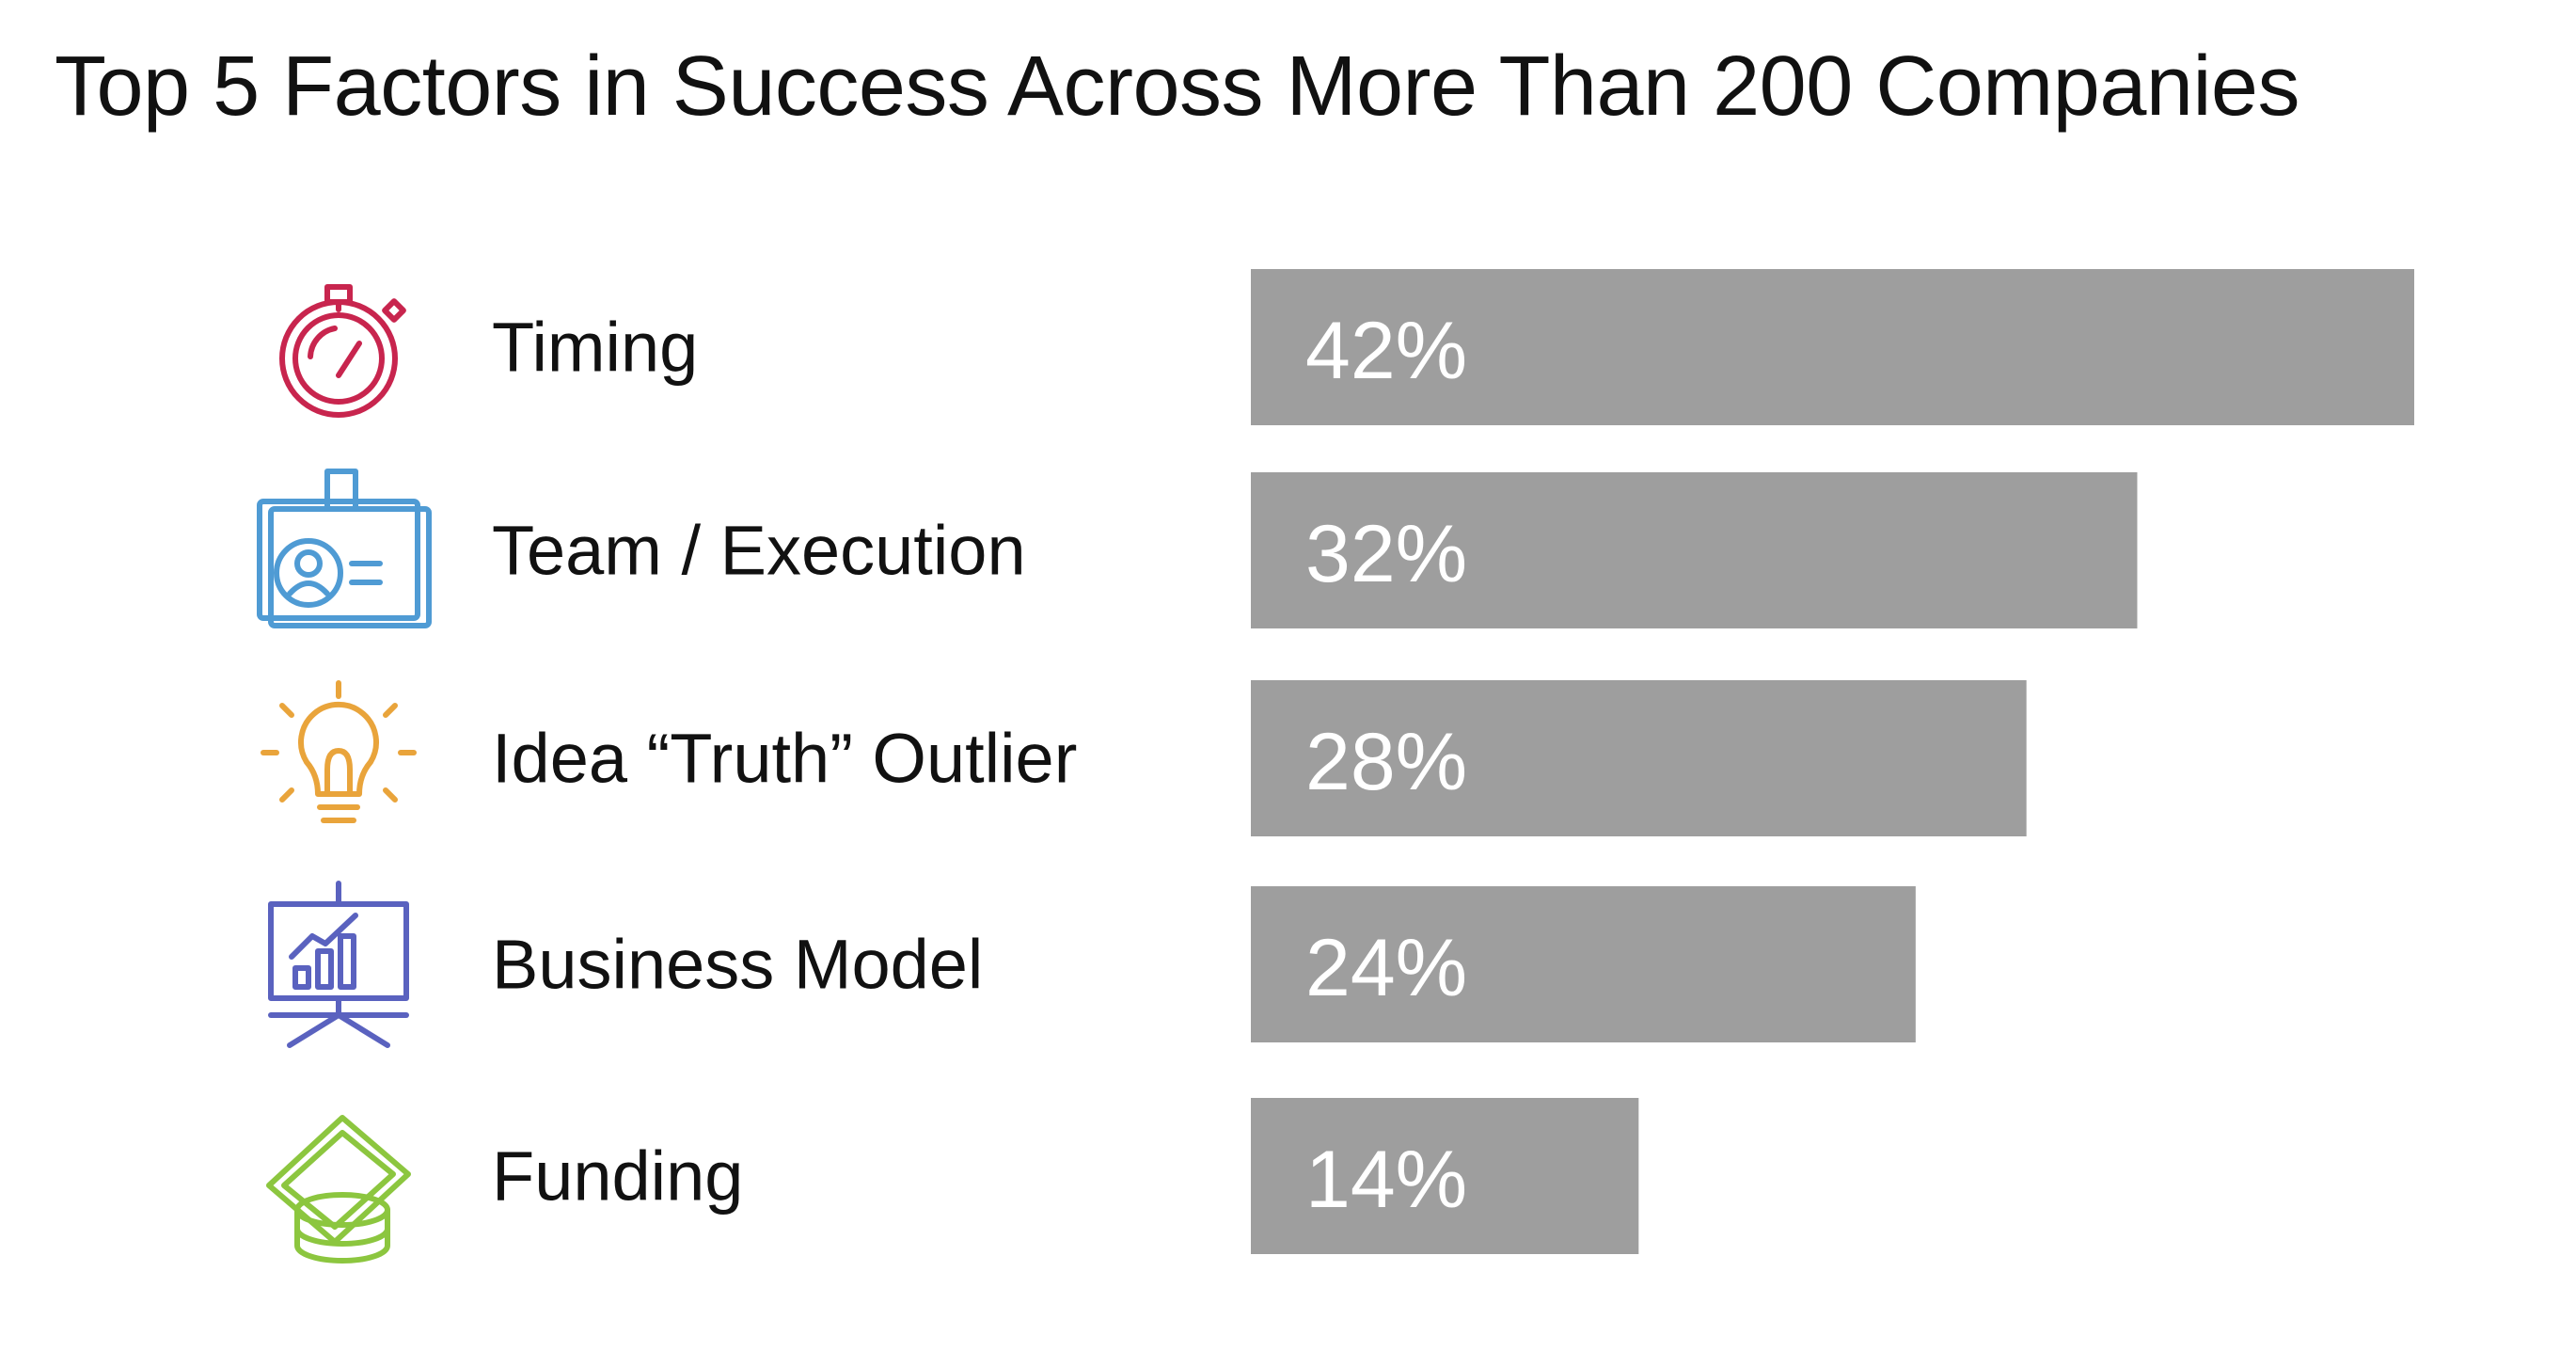  What do you see at coordinates (737, 965) in the screenshot?
I see `category-label: Business Model` at bounding box center [737, 965].